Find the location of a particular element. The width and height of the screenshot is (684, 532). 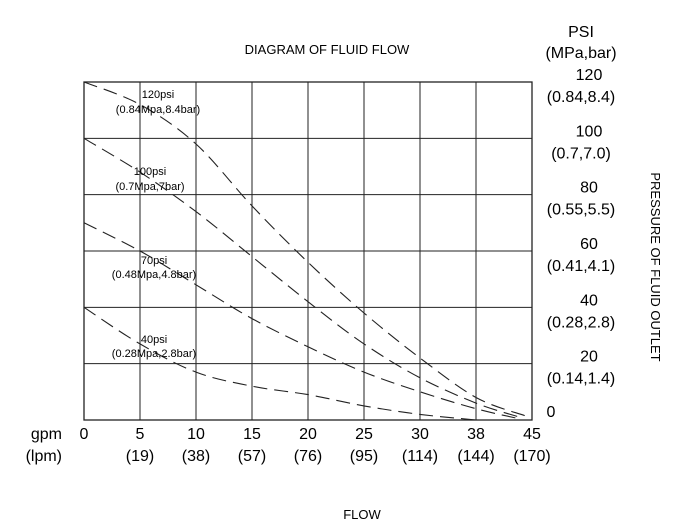

x-tick-alt-label: (114) is located at coordinates (420, 456).